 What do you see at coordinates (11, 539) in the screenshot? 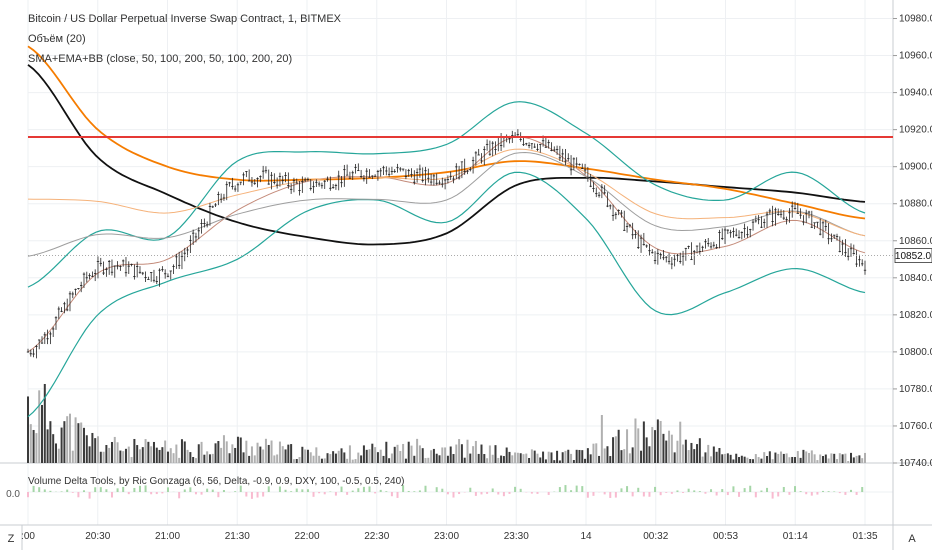
I see `zoom-button: Z` at bounding box center [11, 539].